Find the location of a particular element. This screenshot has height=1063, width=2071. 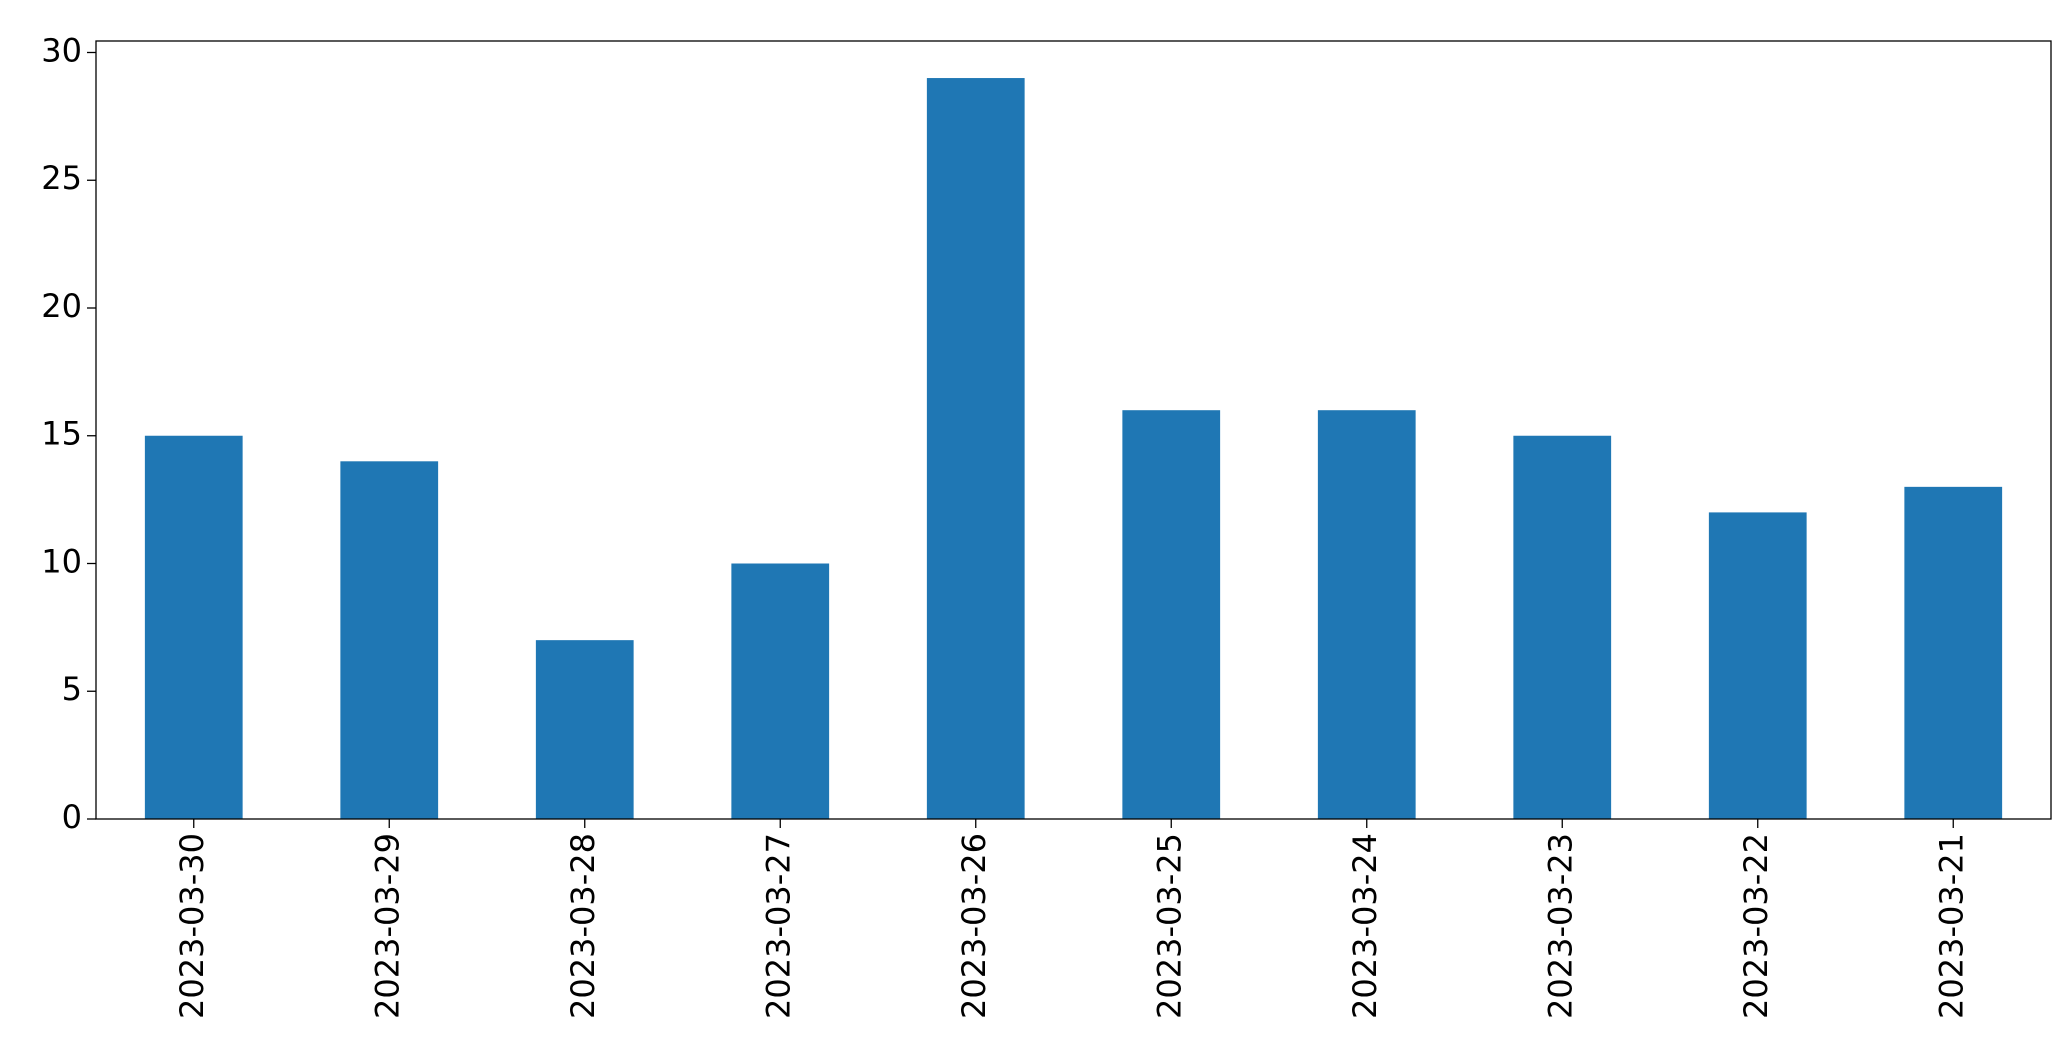

x-tick-label: 2023-03-23 is located at coordinates (1560, 926).